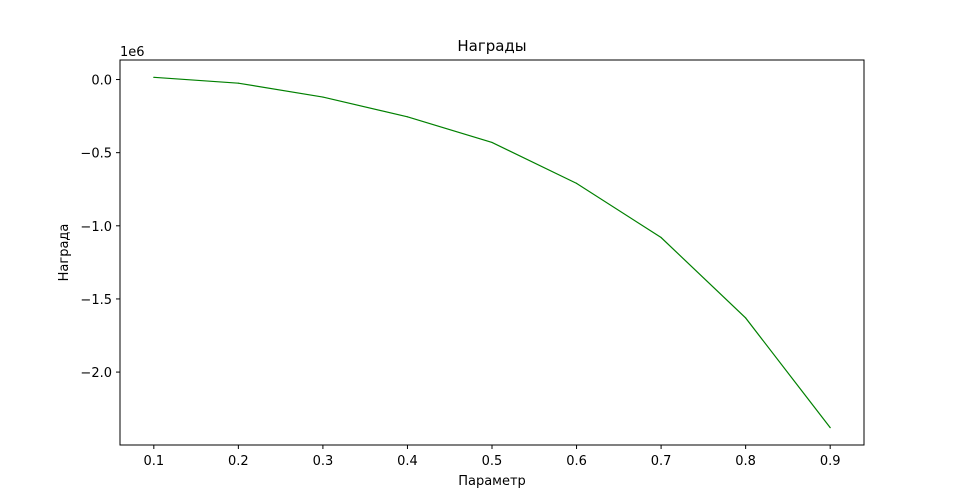 The height and width of the screenshot is (500, 960). Describe the element at coordinates (492, 461) in the screenshot. I see `x-tick-label: 0.5` at that location.